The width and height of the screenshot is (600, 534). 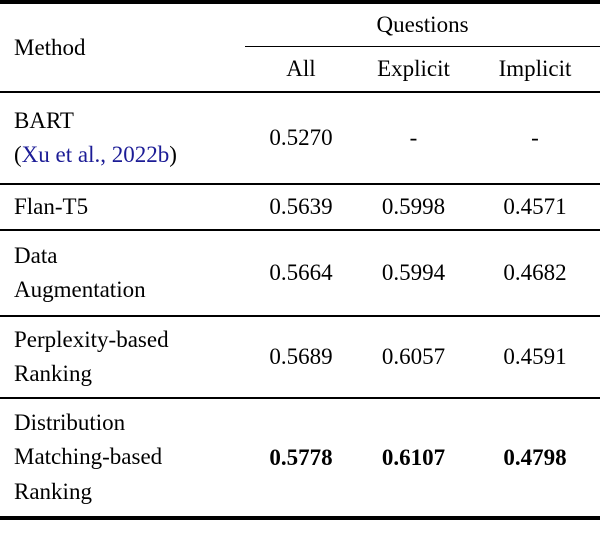 I want to click on value-implicit: 0.4591, so click(x=535, y=356).